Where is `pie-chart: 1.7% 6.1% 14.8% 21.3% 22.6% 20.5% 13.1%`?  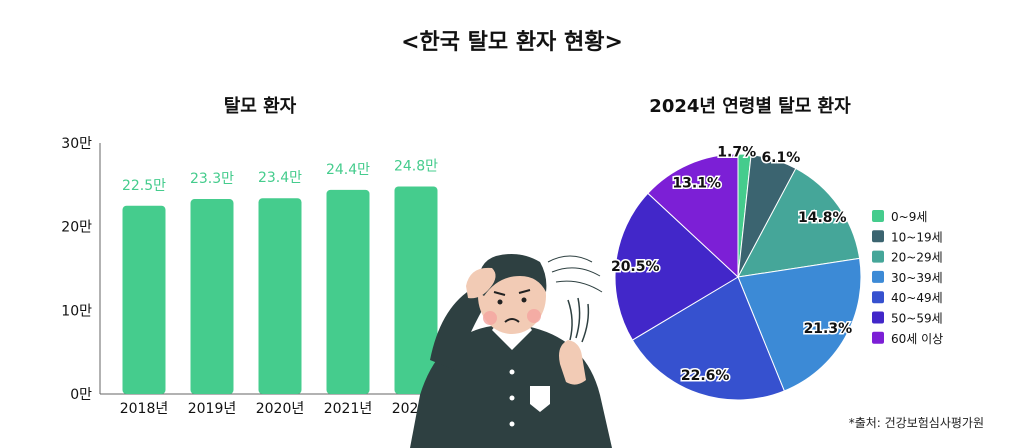 pie-chart: 1.7% 6.1% 14.8% 21.3% 22.6% 20.5% 13.1% is located at coordinates (735, 272).